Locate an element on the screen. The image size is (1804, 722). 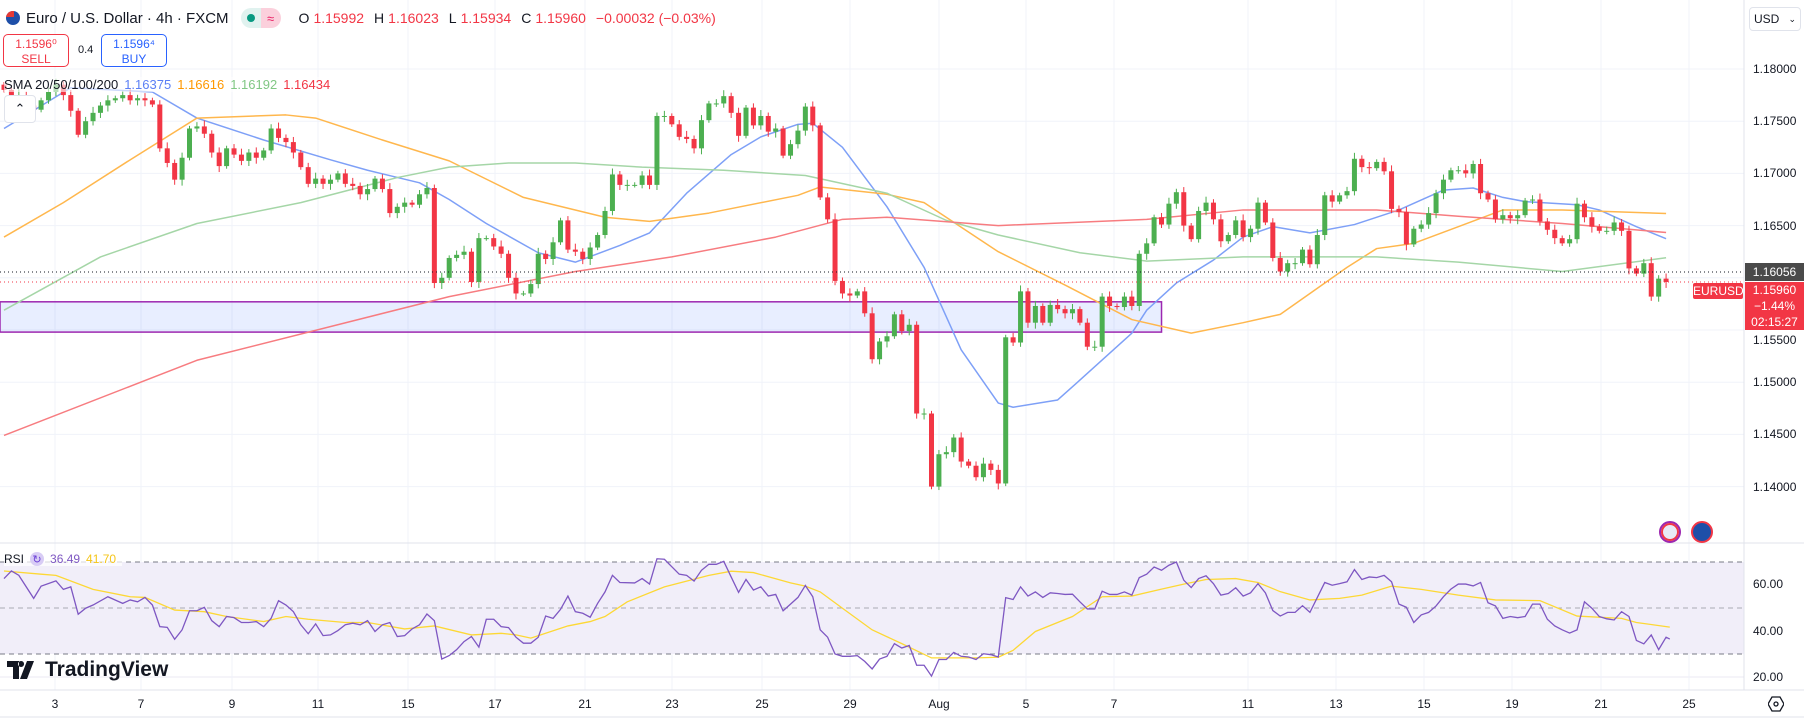
low-key: L is located at coordinates (452, 18).